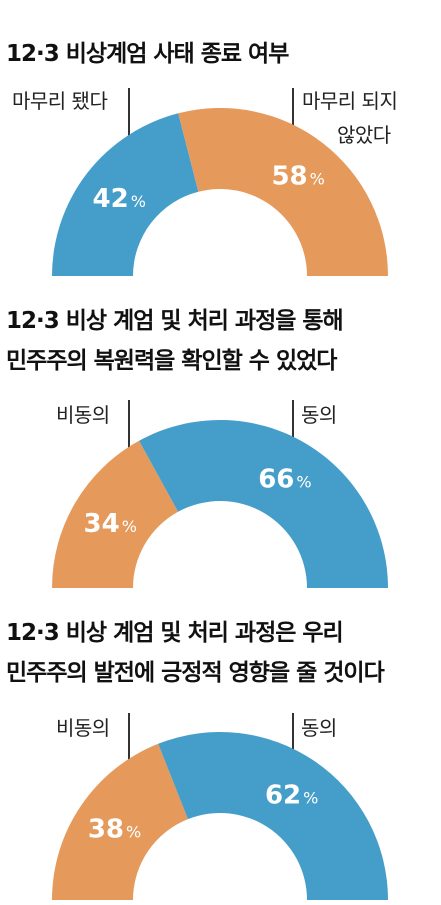 The height and width of the screenshot is (905, 441). Describe the element at coordinates (297, 176) in the screenshot. I see `chart1-slice-right-label: 58%` at that location.